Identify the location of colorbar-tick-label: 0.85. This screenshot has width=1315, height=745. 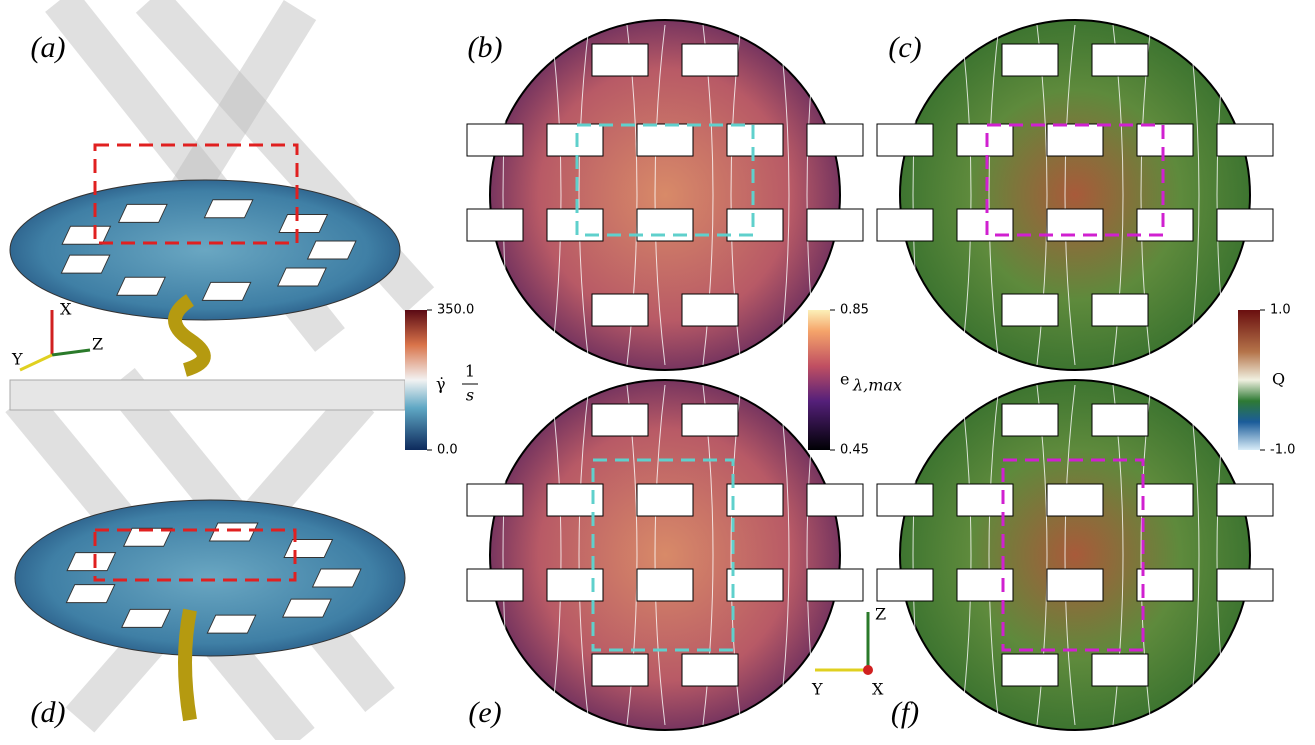
(854, 310).